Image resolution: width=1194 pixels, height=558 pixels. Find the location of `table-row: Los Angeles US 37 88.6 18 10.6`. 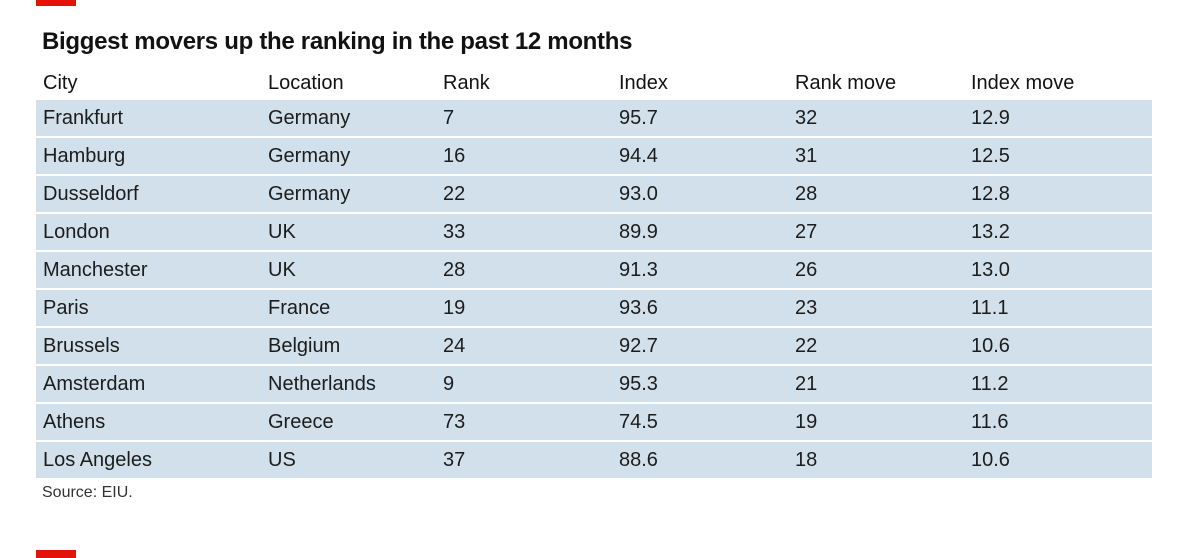

table-row: Los Angeles US 37 88.6 18 10.6 is located at coordinates (594, 461).